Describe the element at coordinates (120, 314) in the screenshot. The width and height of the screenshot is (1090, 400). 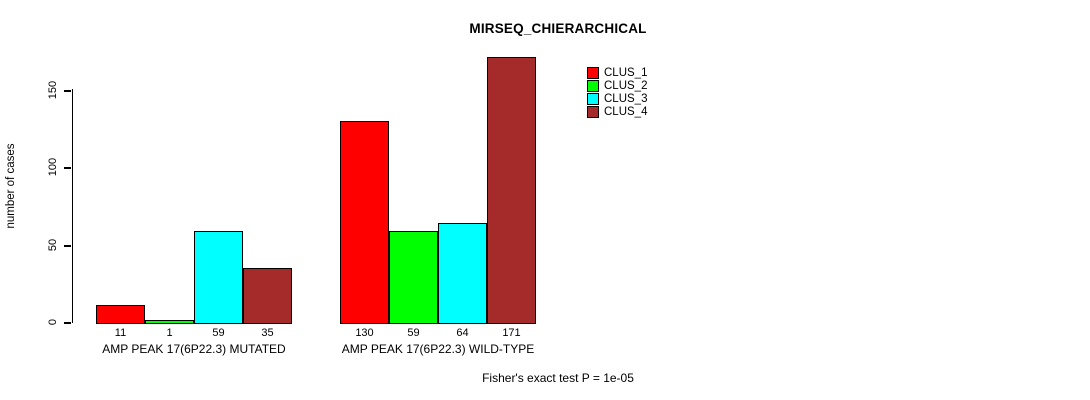
I see `bar-clus_1-group1` at that location.